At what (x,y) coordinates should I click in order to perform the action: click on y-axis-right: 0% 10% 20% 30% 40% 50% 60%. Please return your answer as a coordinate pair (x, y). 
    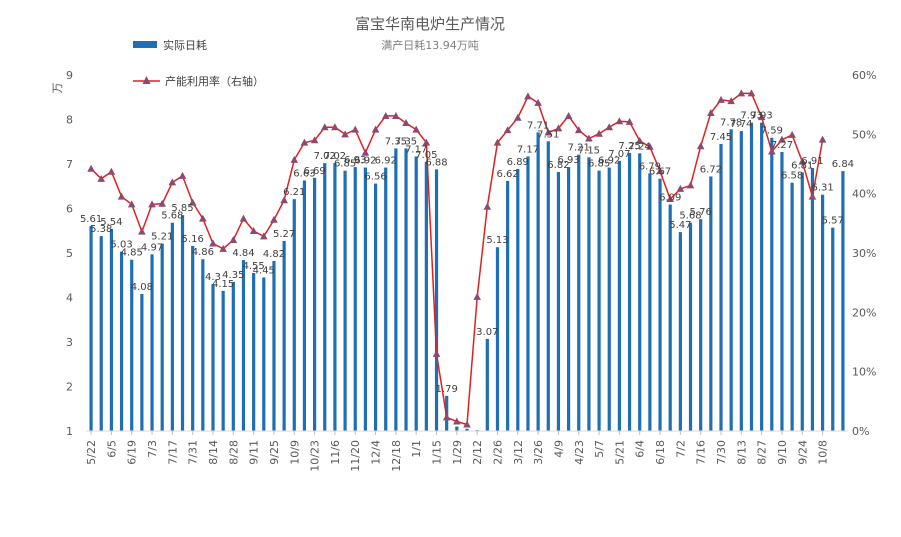
    Looking at the image, I should click on (864, 253).